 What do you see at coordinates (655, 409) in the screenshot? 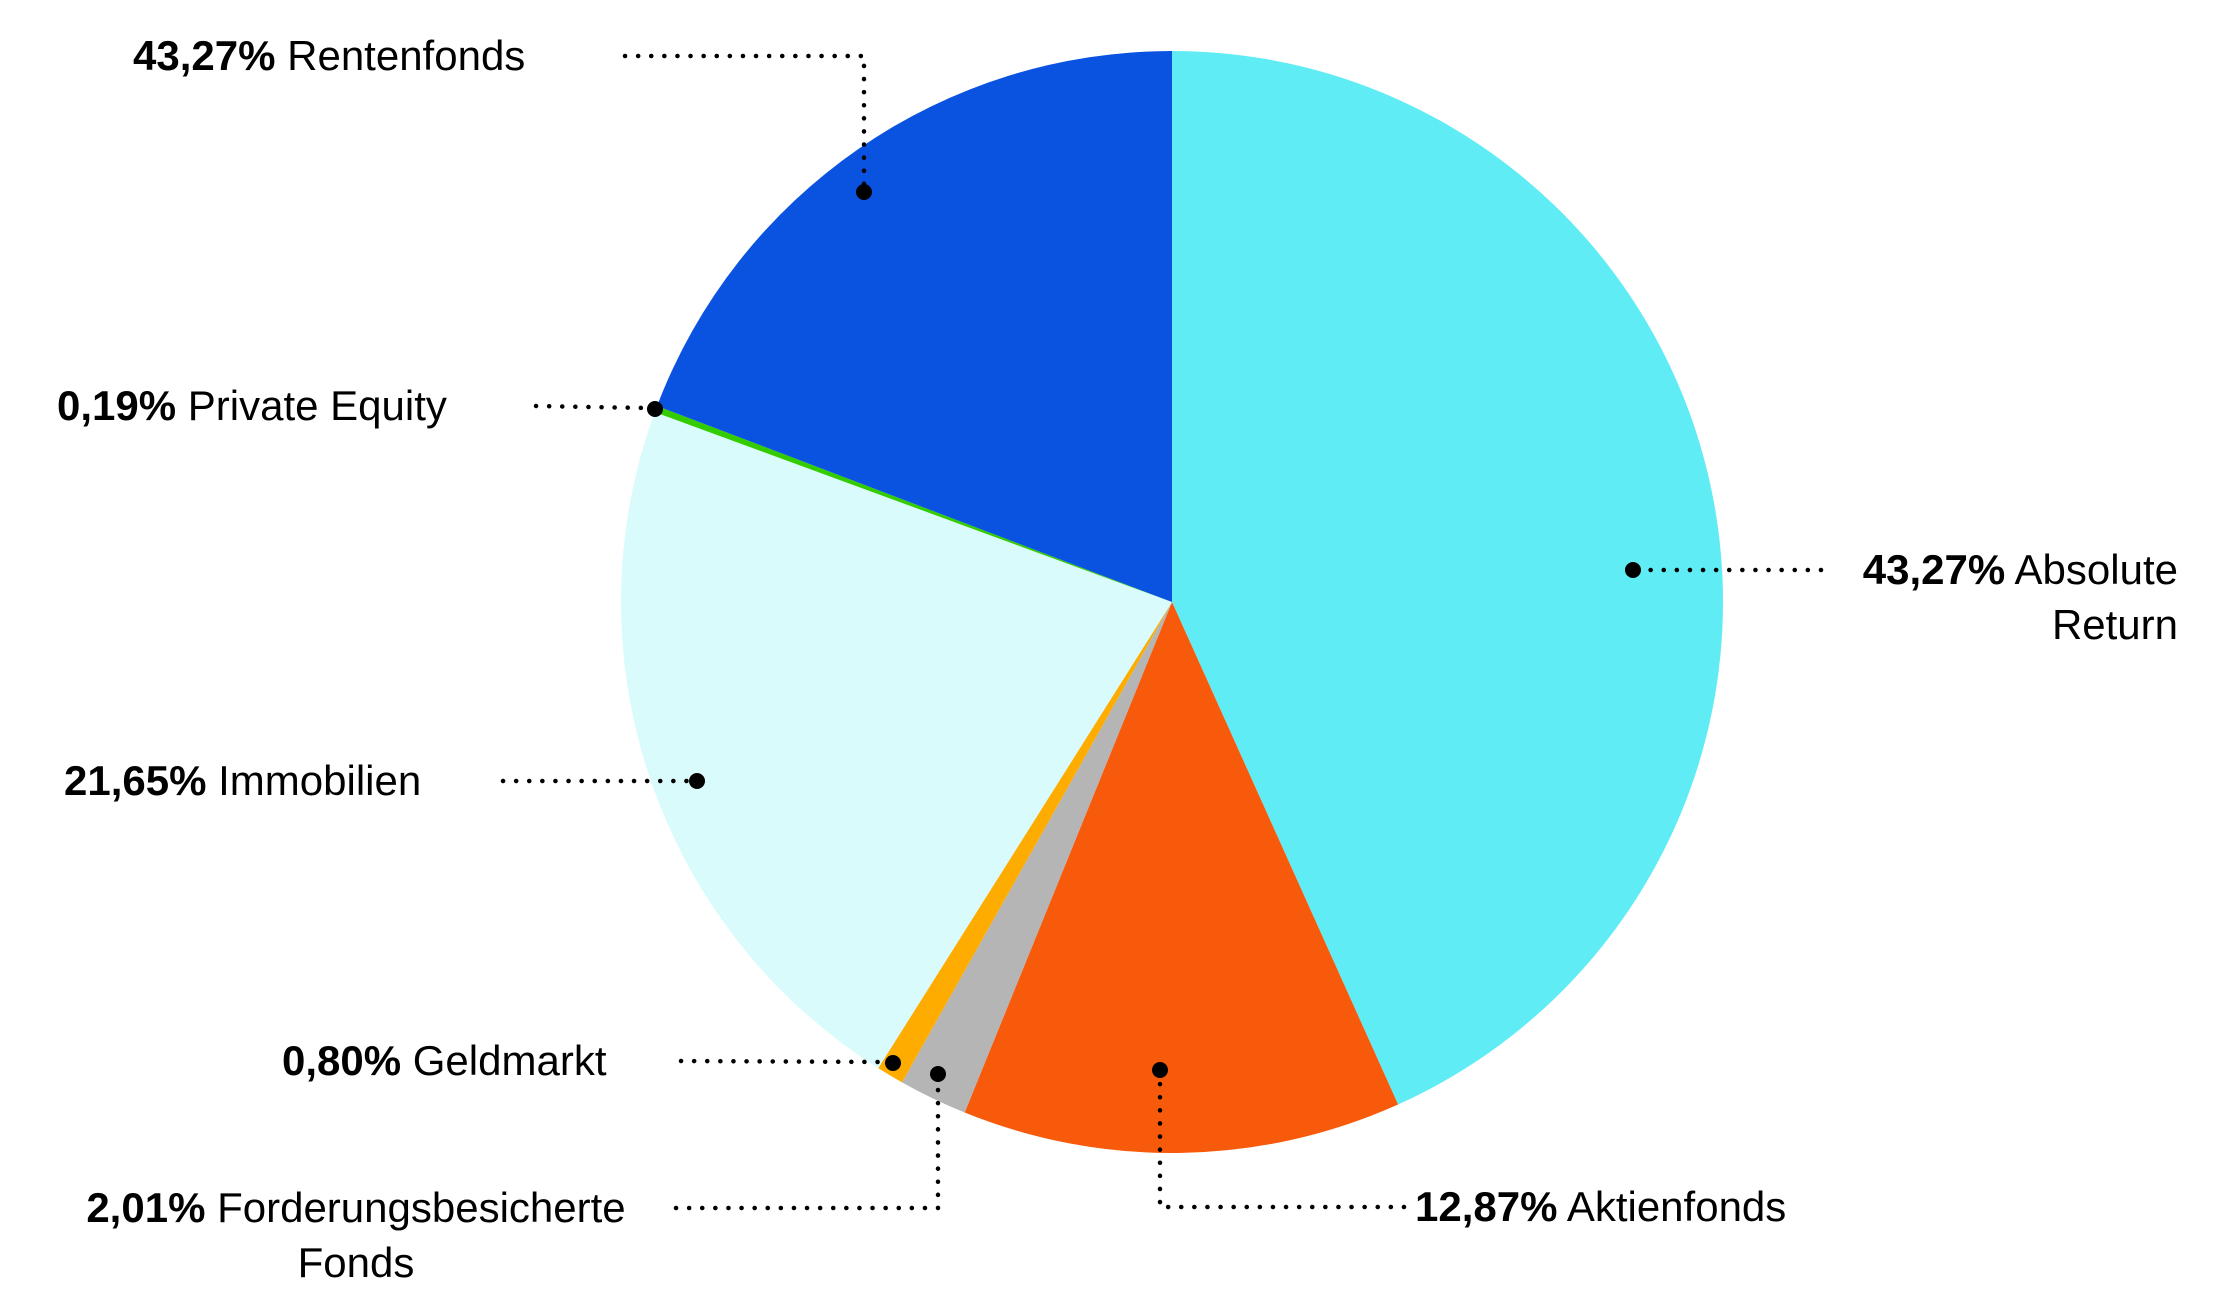
I see `leader-dot-private-equity` at bounding box center [655, 409].